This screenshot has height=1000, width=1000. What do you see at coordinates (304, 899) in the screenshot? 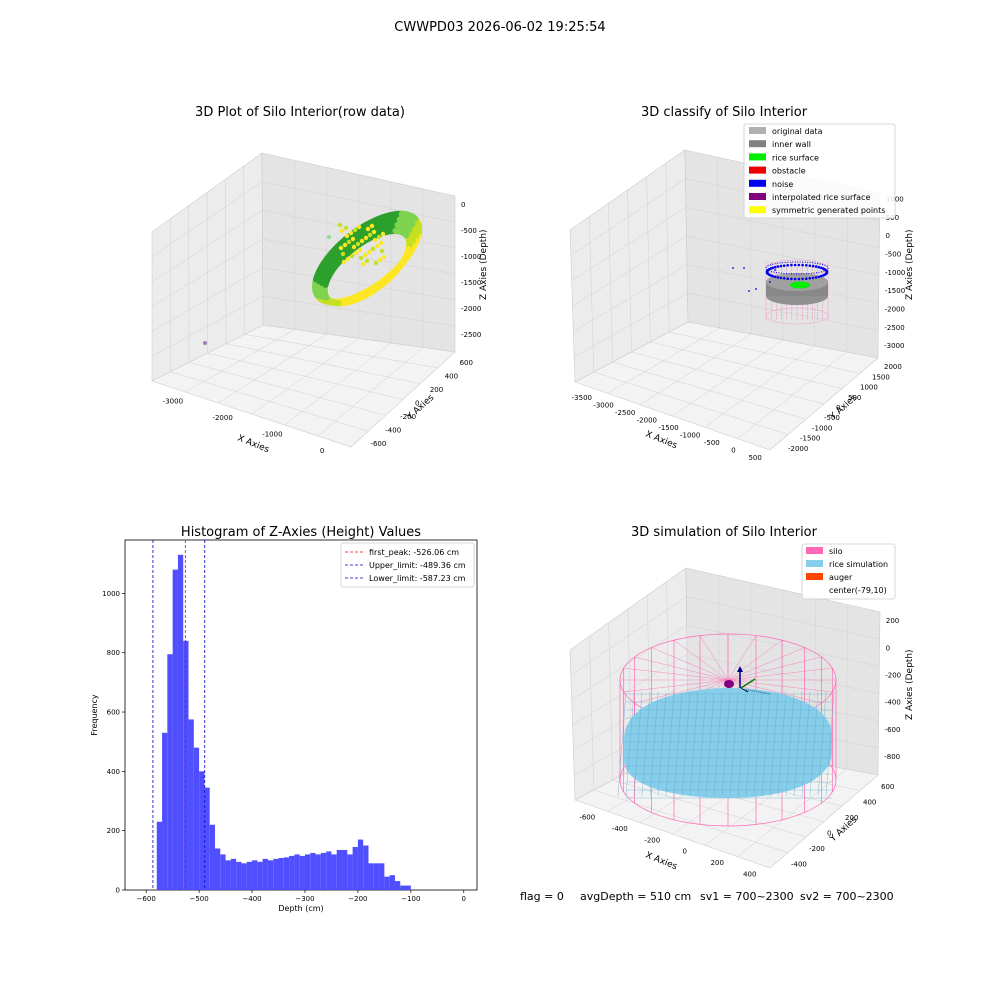
I see `histogram-x-tick-label: −300` at bounding box center [304, 899].